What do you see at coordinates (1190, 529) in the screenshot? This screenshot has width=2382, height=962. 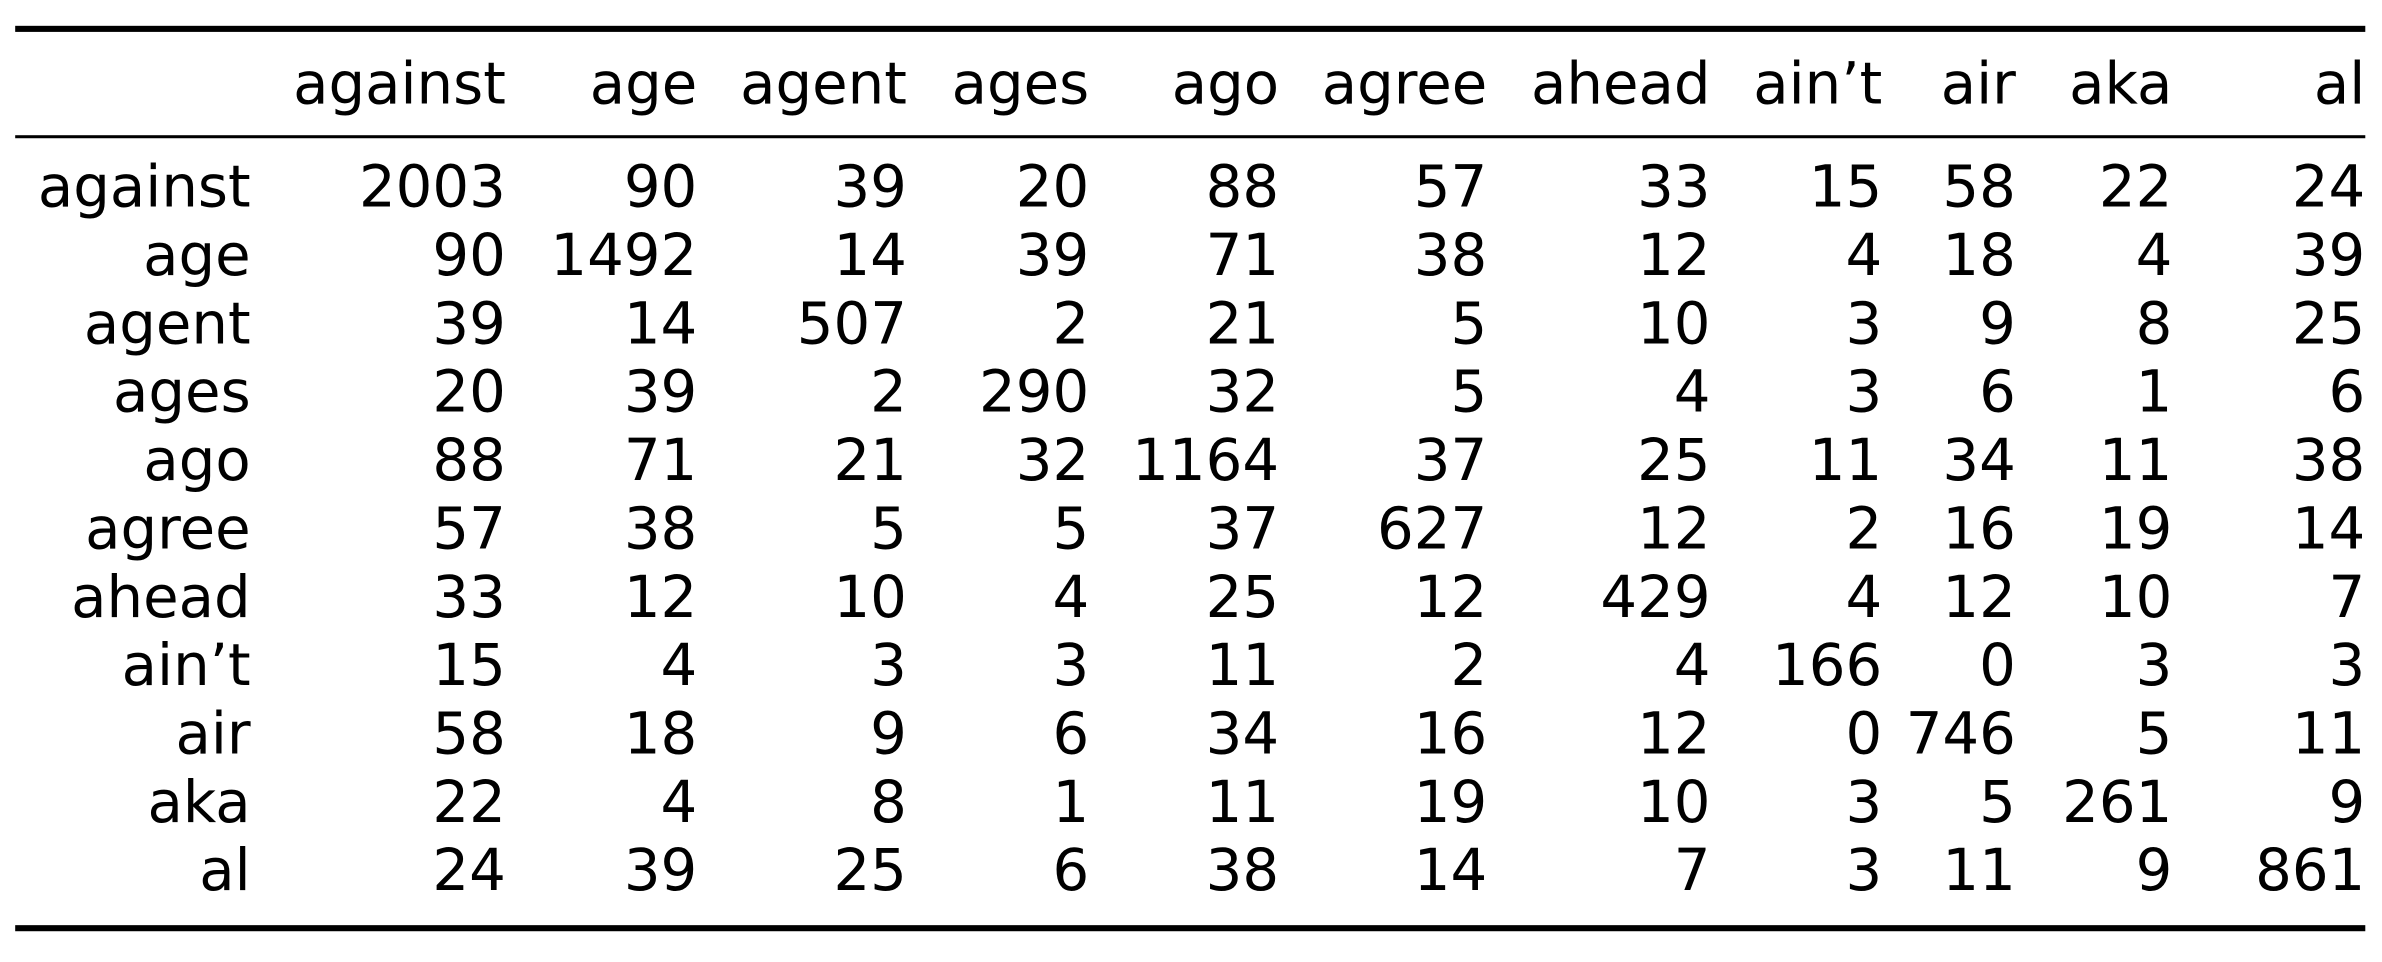 I see `table-row: agree 57 38 5 5 37 627 12 2 16 19 14` at bounding box center [1190, 529].